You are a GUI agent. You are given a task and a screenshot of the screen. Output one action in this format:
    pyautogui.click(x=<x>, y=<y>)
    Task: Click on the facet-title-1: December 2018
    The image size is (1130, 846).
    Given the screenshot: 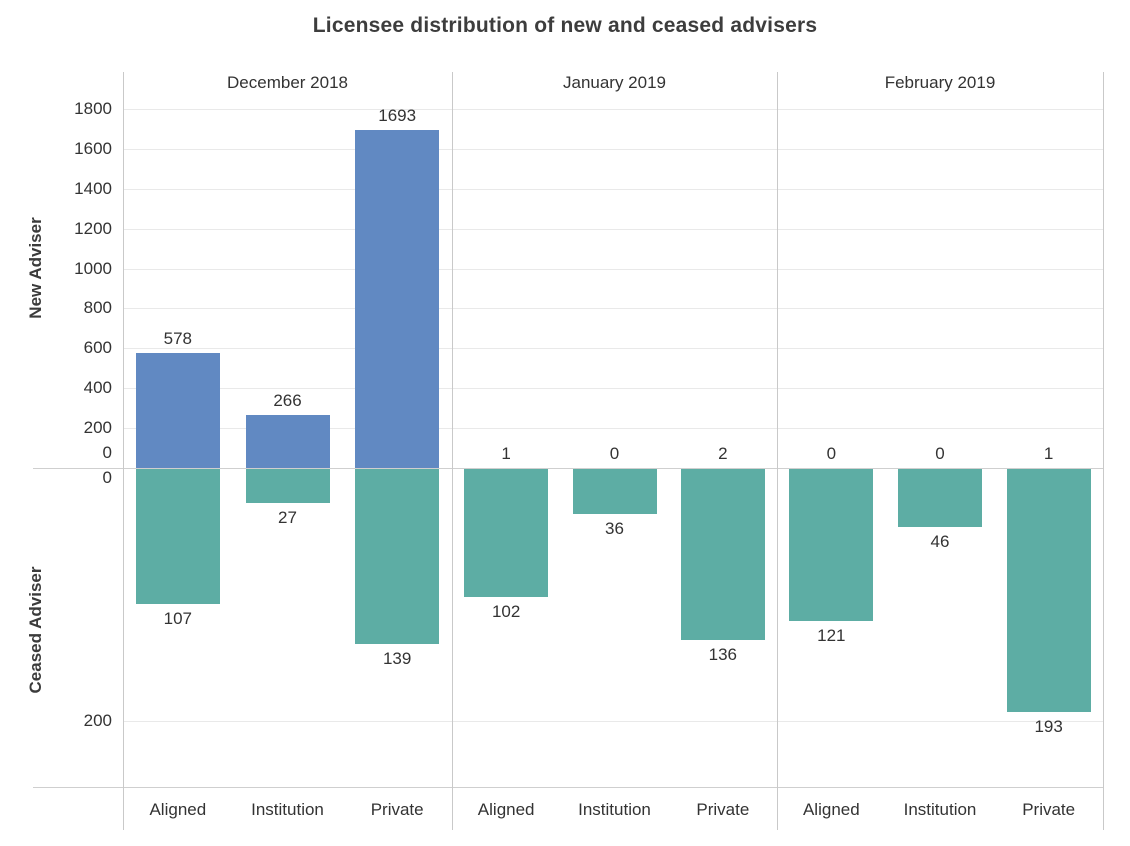 What is the action you would take?
    pyautogui.click(x=287, y=82)
    